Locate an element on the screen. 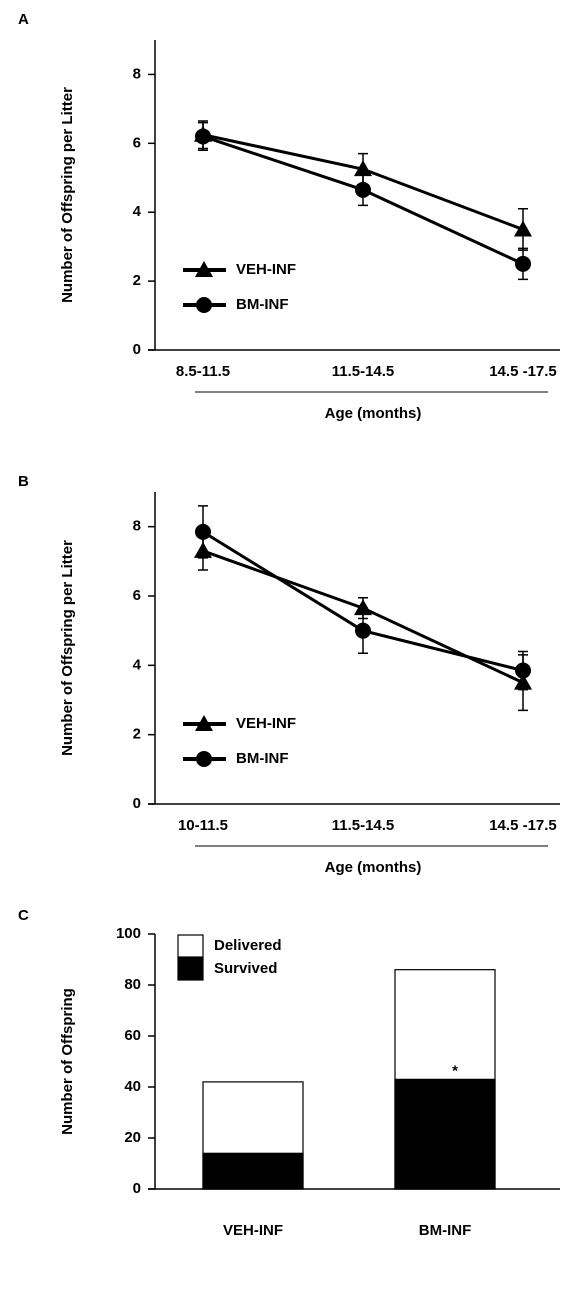 The image size is (579, 1315). y-tick-label: 20 is located at coordinates (132, 1137).